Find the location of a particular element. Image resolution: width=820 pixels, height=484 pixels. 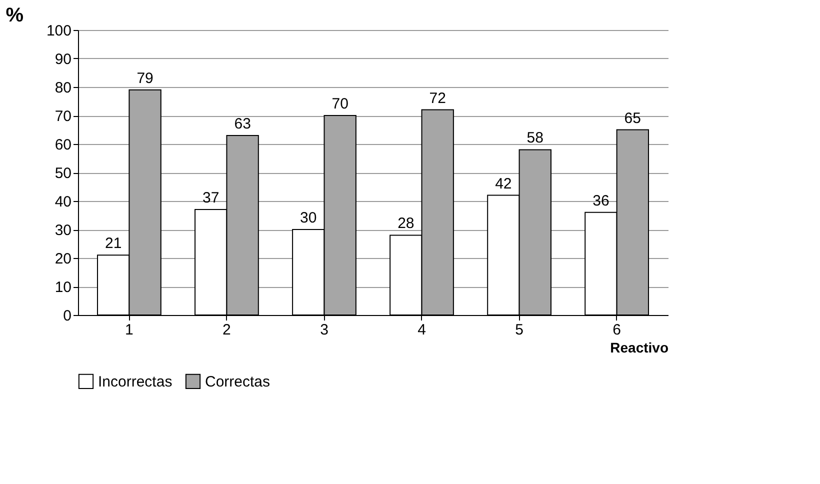

data-label: 37 is located at coordinates (211, 198).